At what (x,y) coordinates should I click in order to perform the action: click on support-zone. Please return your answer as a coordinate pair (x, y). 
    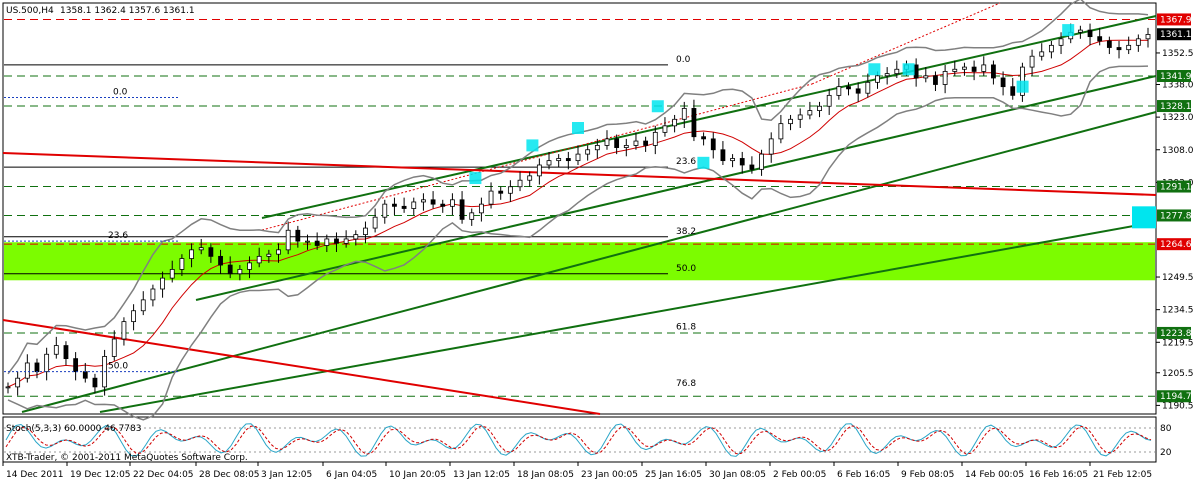
    Looking at the image, I should click on (579, 261).